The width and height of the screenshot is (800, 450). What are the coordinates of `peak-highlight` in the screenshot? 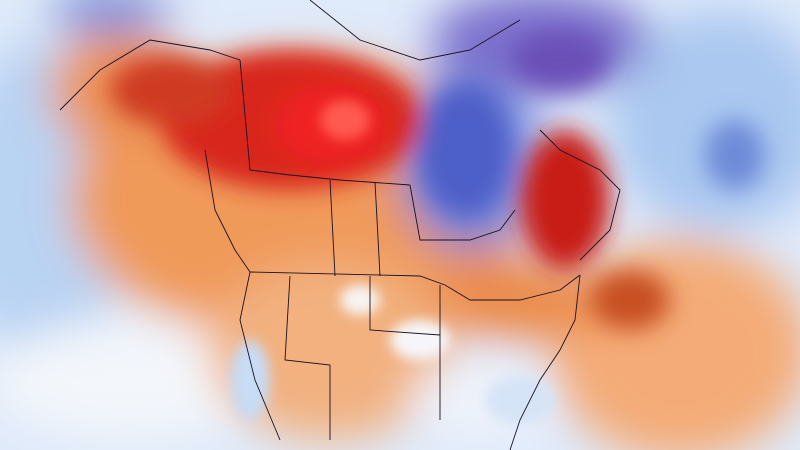 It's located at (345, 120).